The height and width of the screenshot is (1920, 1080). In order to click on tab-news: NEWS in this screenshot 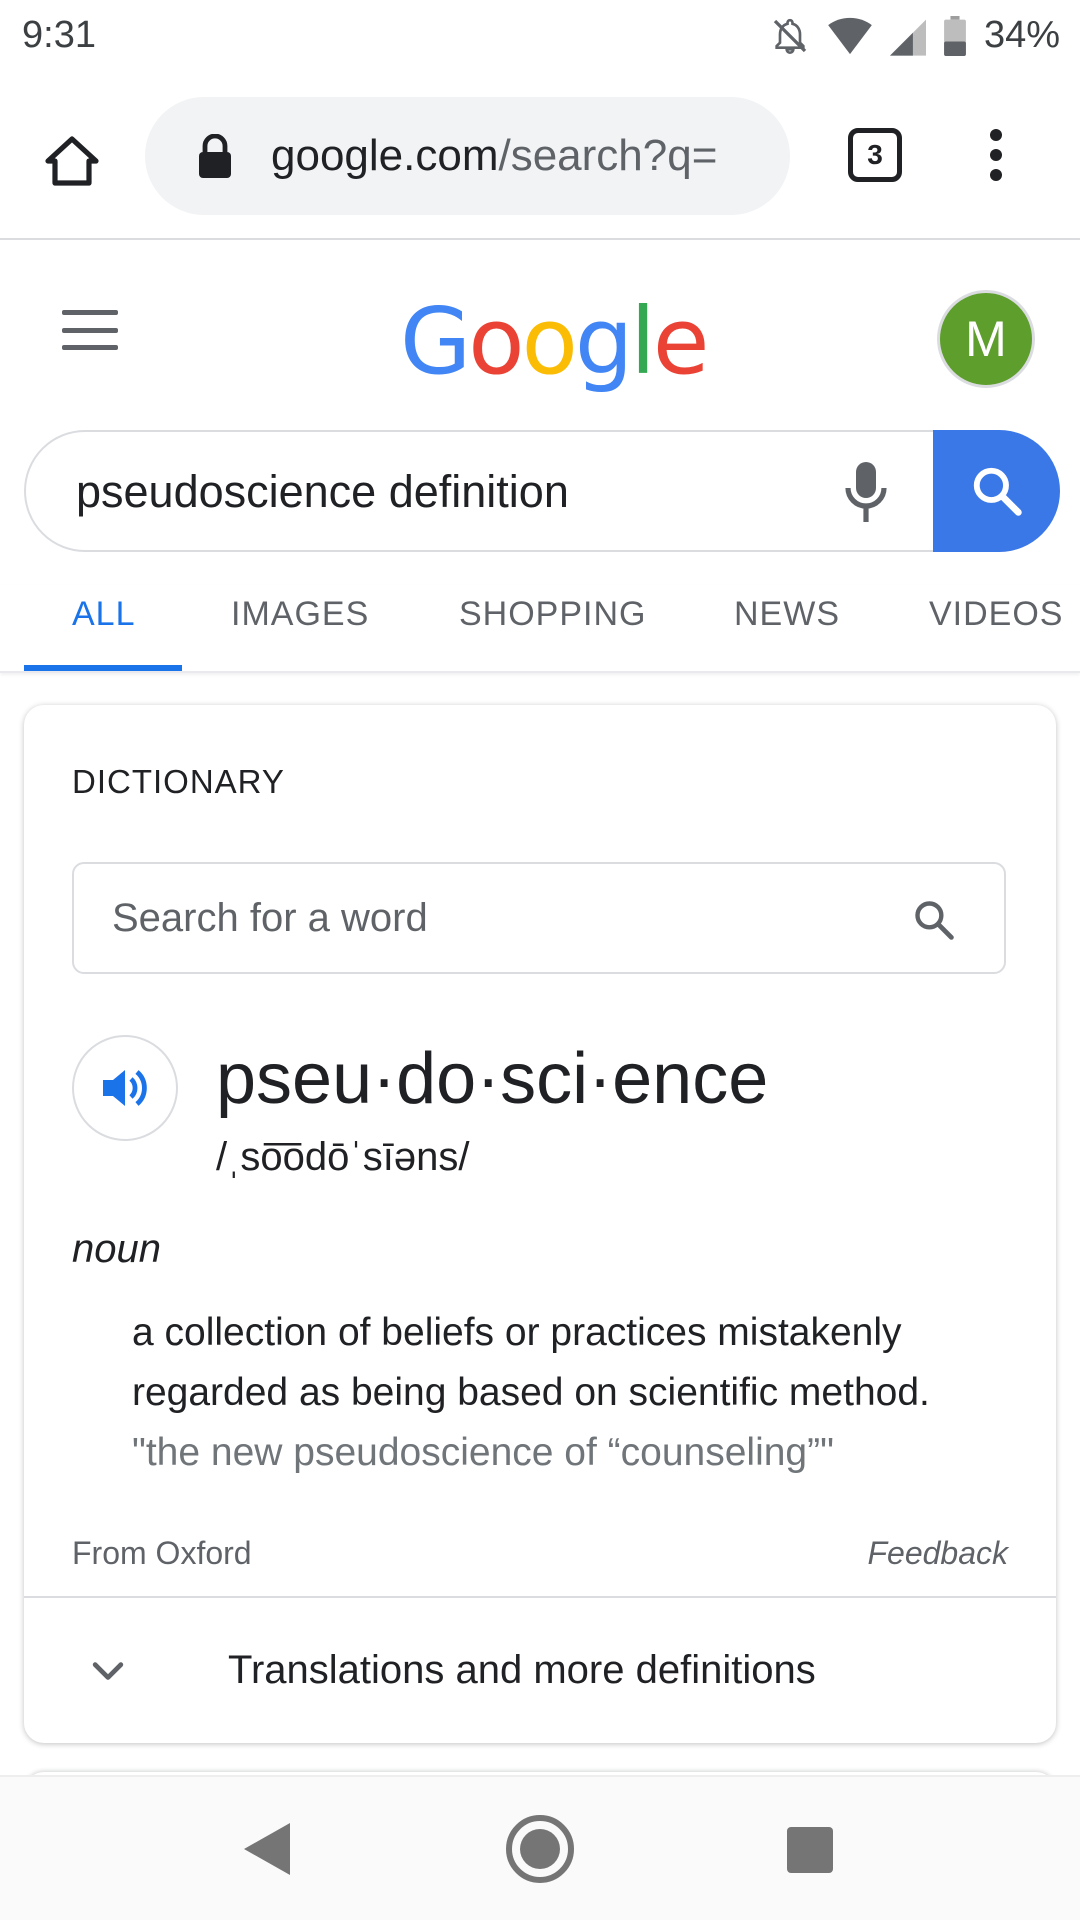, I will do `click(787, 614)`.